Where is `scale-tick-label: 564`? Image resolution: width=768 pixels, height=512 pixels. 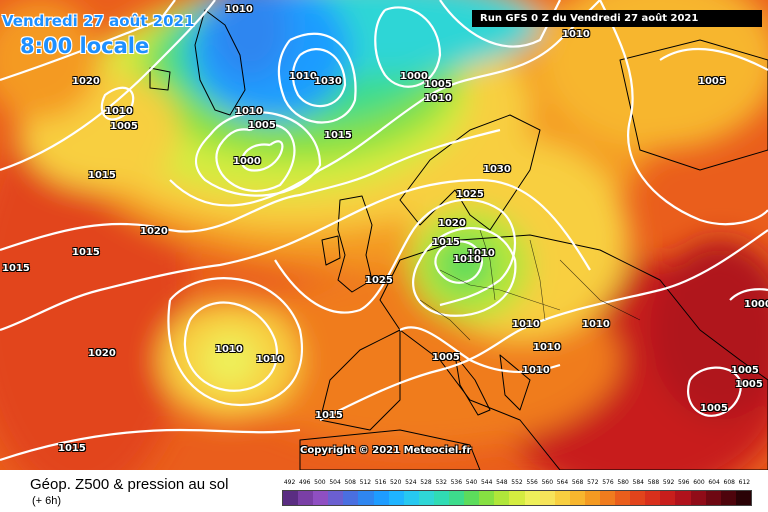 scale-tick-label: 564 is located at coordinates (562, 482).